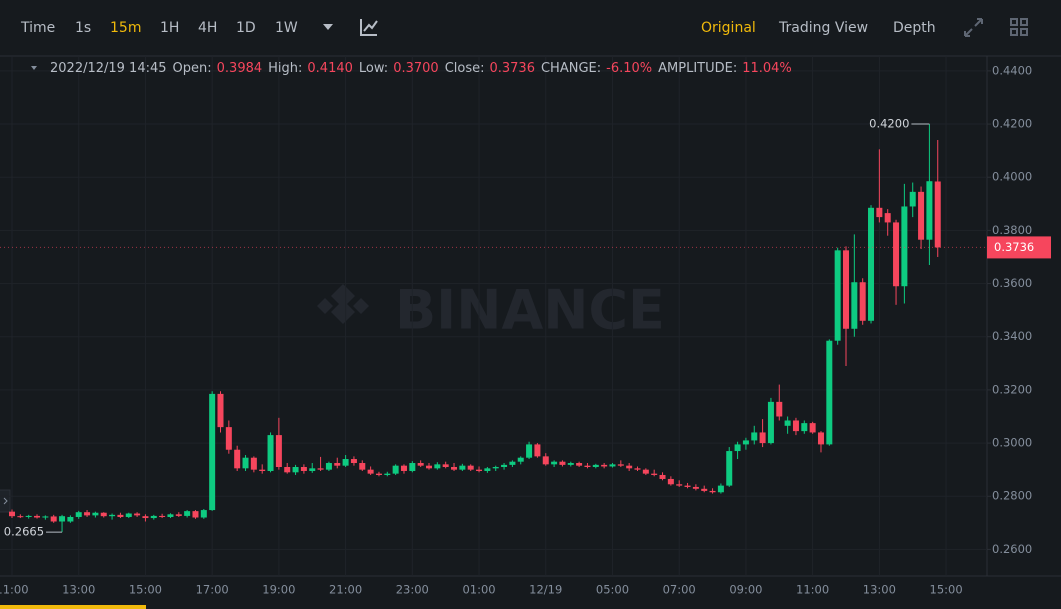 Image resolution: width=1061 pixels, height=609 pixels. What do you see at coordinates (478, 590) in the screenshot?
I see `x-tick-label: 01:00` at bounding box center [478, 590].